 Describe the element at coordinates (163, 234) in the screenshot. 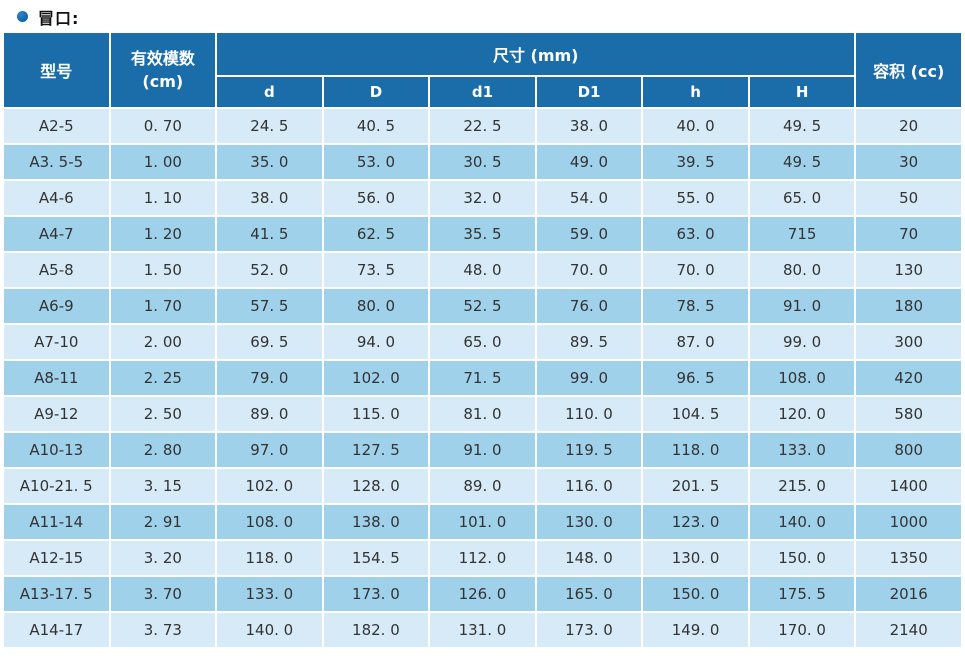

I see `value-cell: 1. 20` at that location.